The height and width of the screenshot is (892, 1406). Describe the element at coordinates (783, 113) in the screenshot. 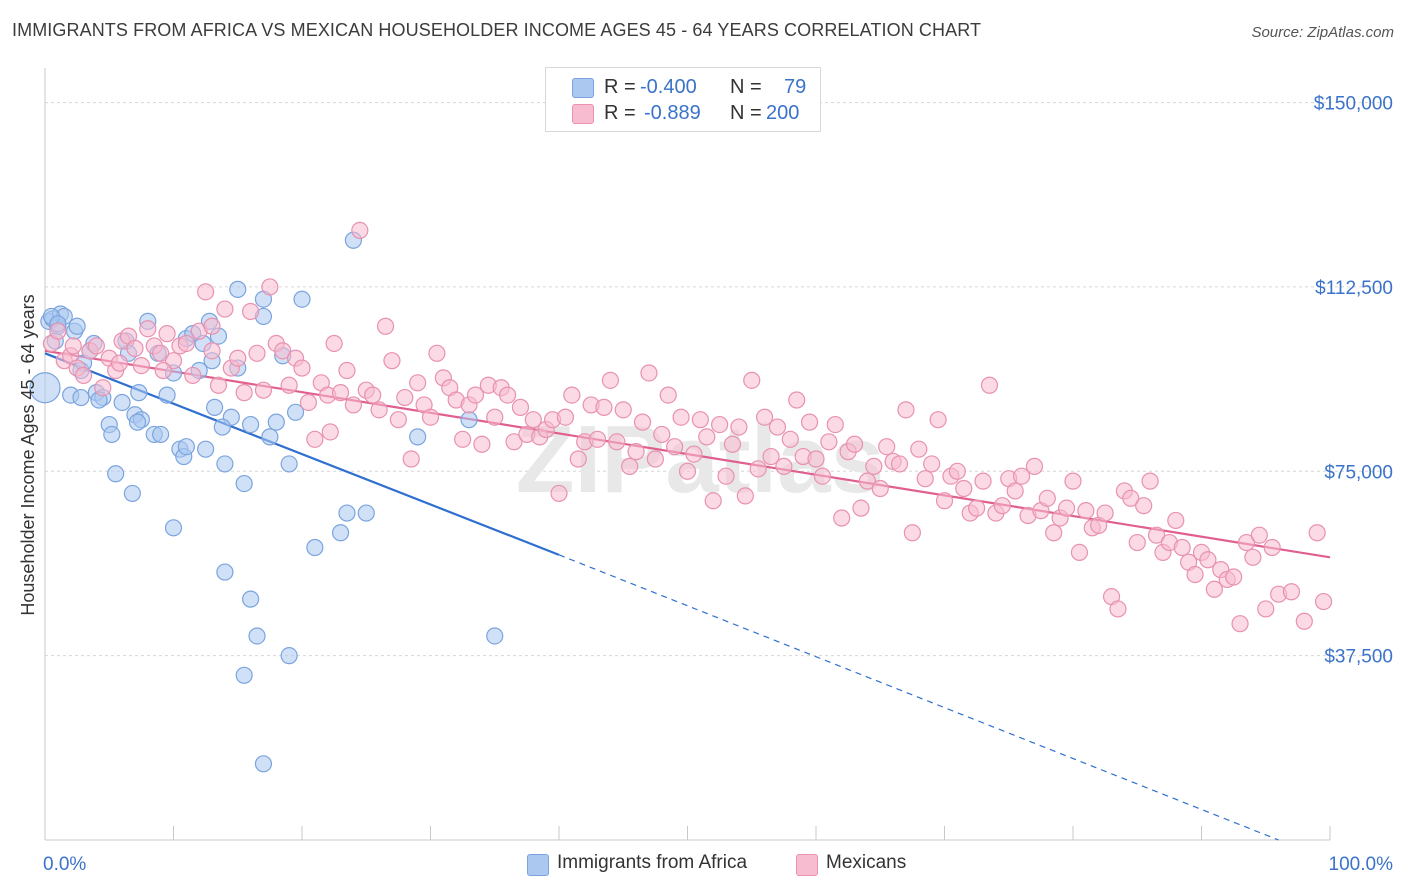

I see `legend-n-value: 200` at that location.